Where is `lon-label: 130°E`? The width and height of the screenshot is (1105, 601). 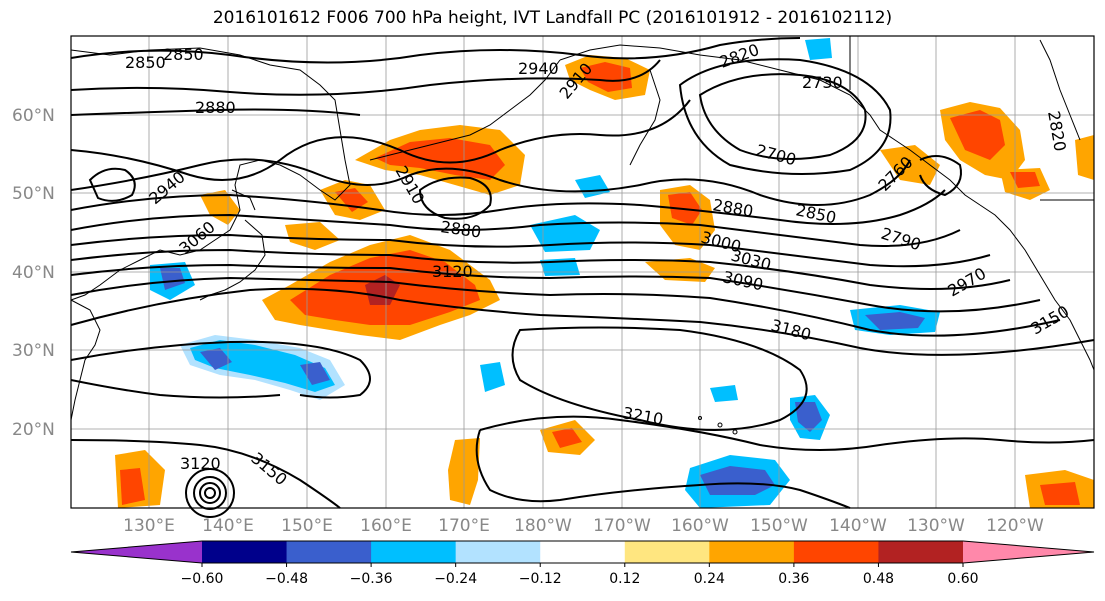 lon-label: 130°E is located at coordinates (149, 526).